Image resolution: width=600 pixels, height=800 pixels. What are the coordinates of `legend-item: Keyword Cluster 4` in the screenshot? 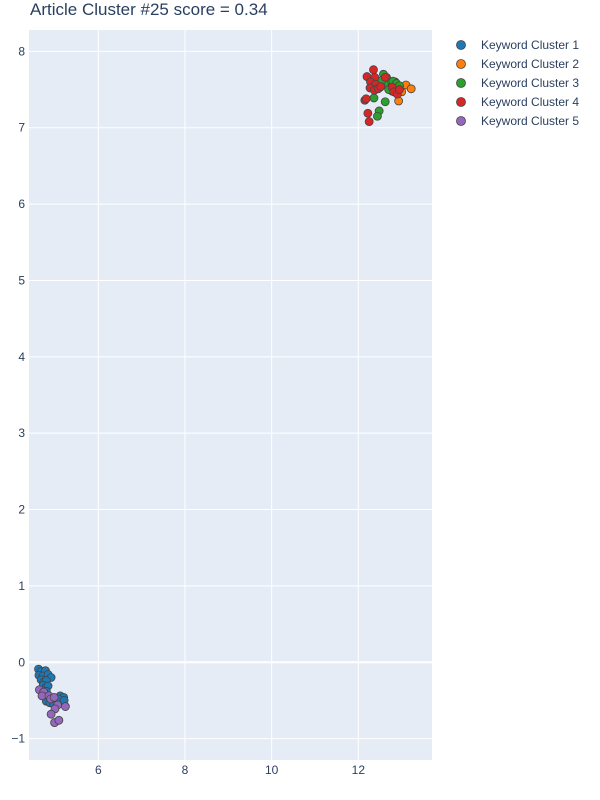 It's located at (518, 102).